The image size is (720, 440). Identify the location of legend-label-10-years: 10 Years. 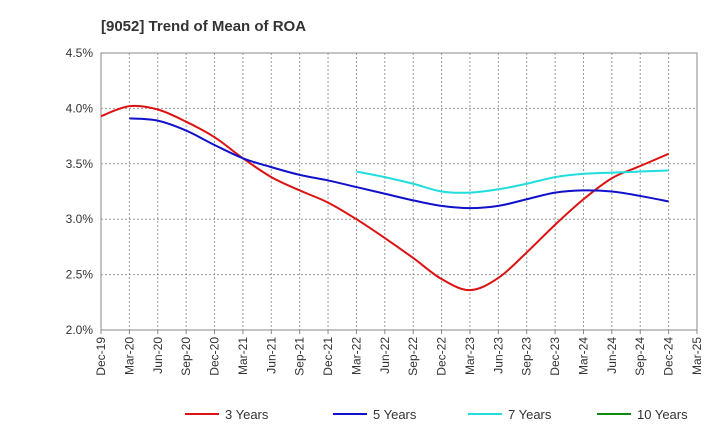
(662, 414).